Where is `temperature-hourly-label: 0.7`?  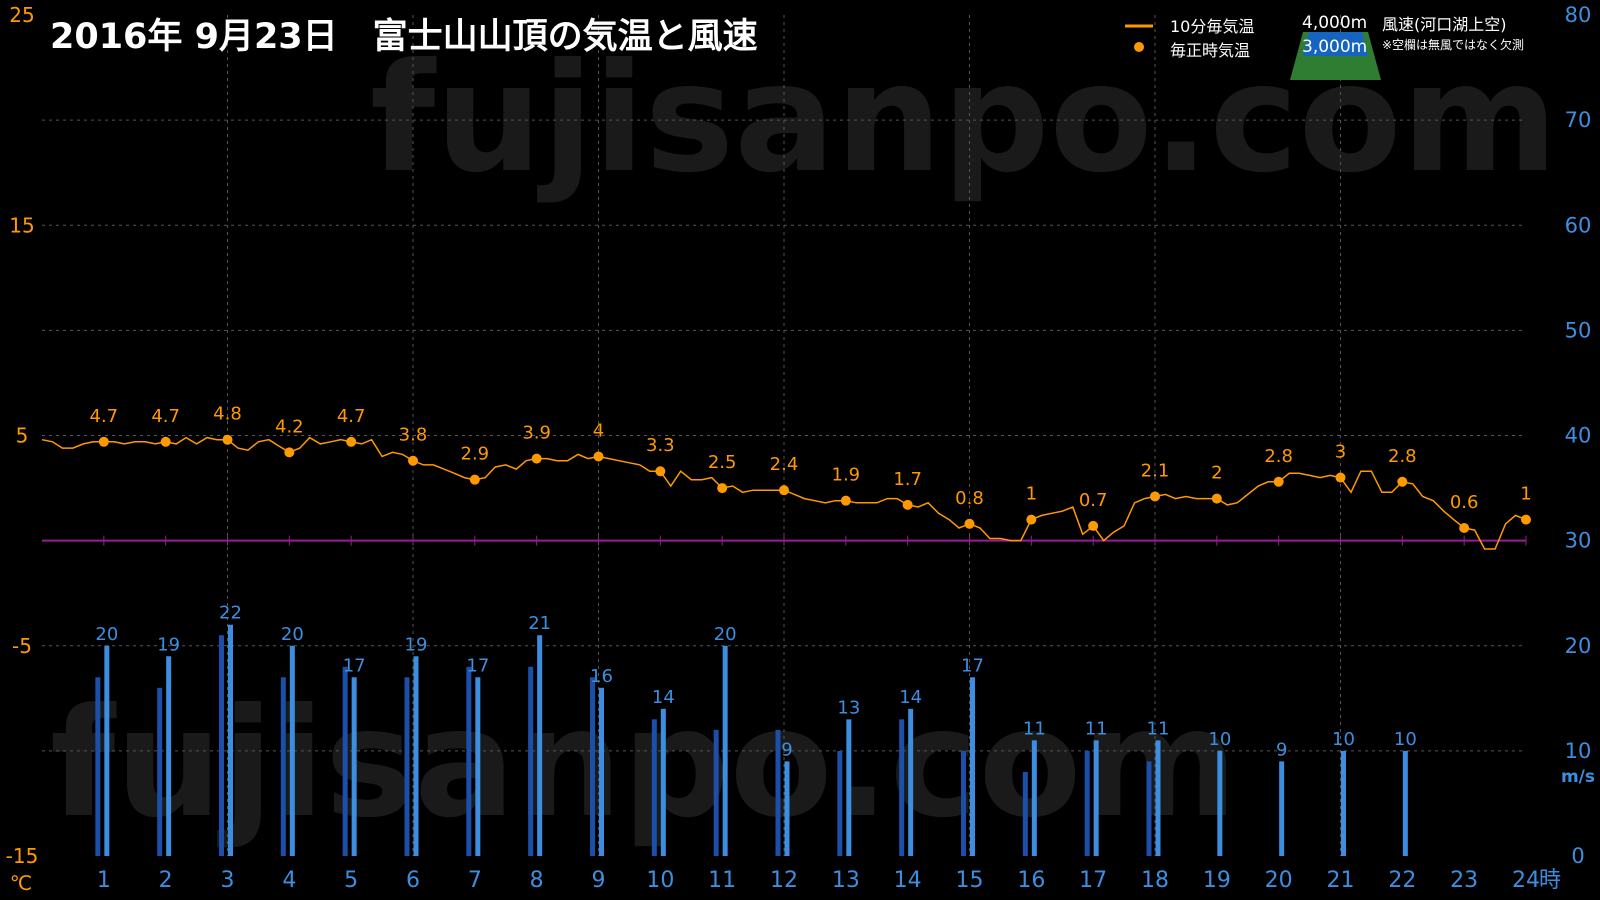 temperature-hourly-label: 0.7 is located at coordinates (1093, 500).